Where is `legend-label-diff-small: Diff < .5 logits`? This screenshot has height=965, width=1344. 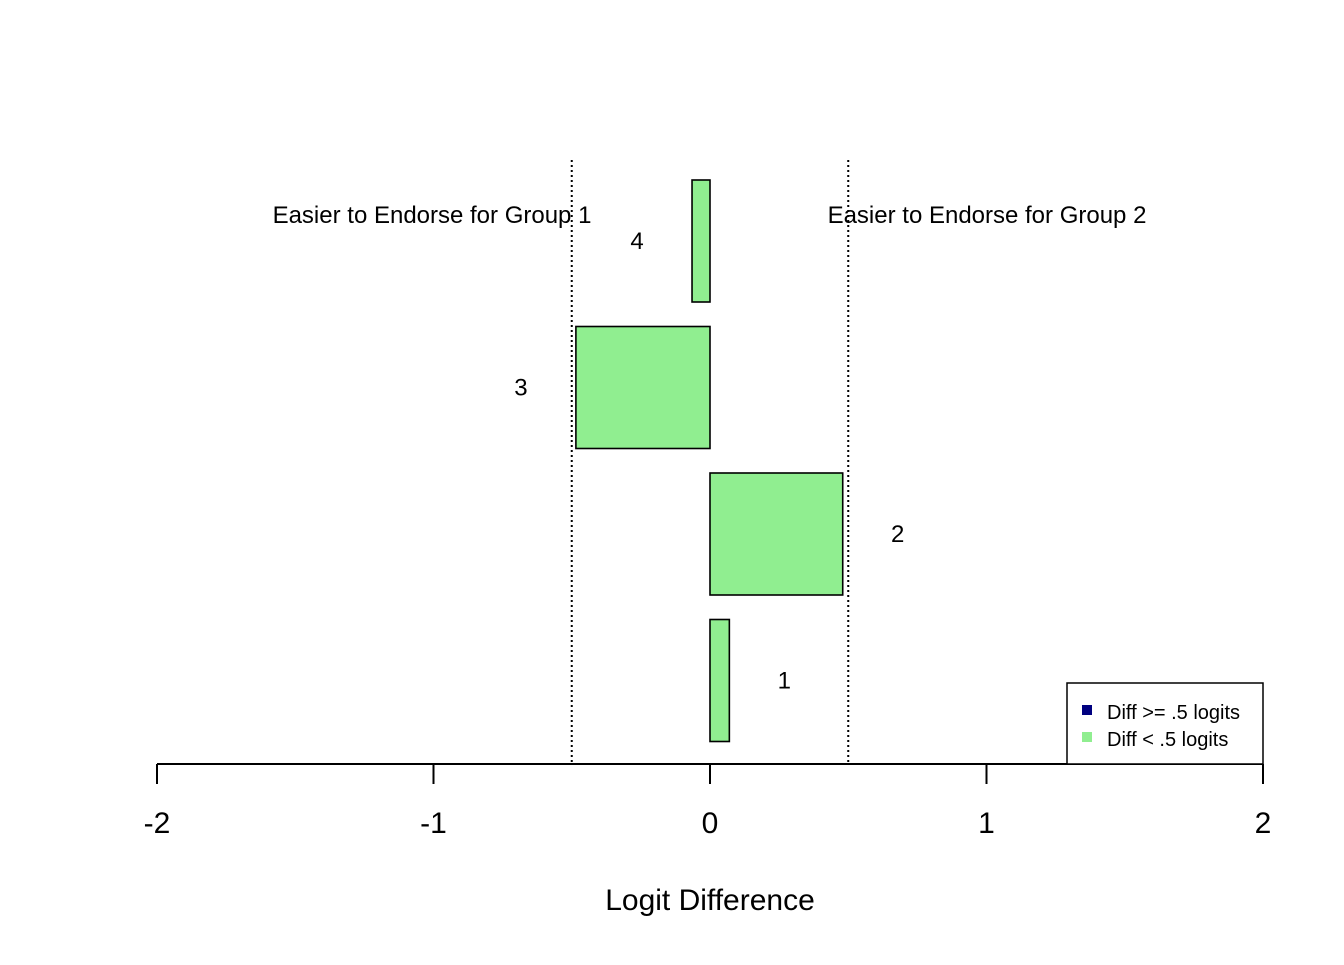 legend-label-diff-small: Diff < .5 logits is located at coordinates (1167, 740).